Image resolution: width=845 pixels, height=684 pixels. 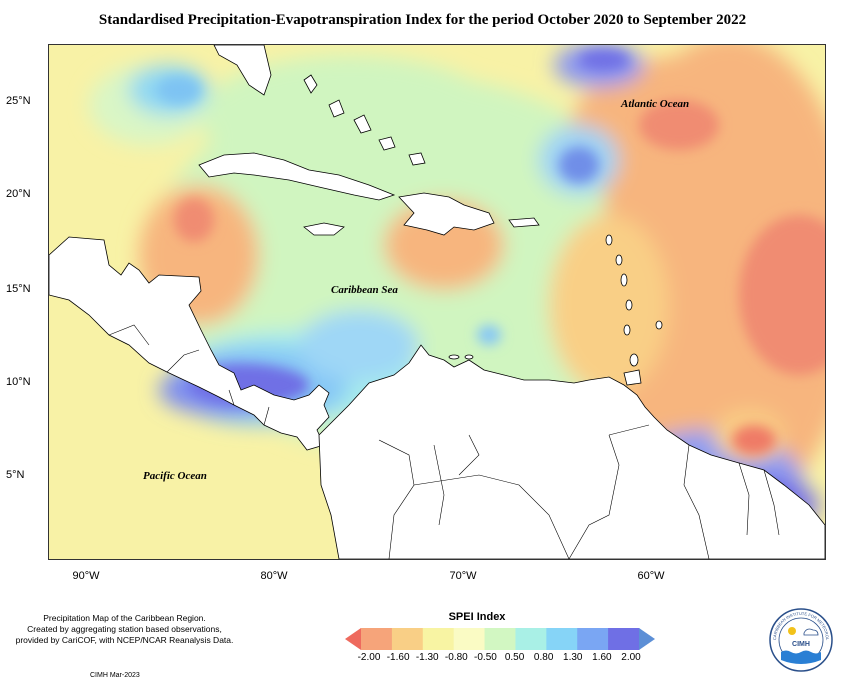 I want to click on cloud-icon, so click(x=811, y=632).